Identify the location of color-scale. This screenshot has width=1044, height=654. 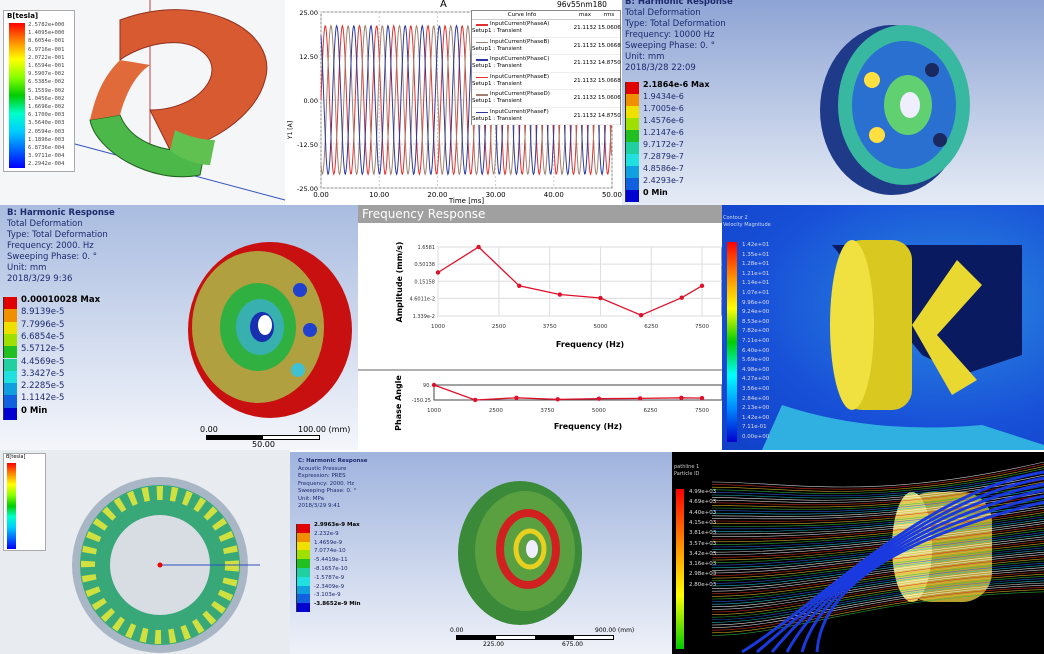
(11, 506).